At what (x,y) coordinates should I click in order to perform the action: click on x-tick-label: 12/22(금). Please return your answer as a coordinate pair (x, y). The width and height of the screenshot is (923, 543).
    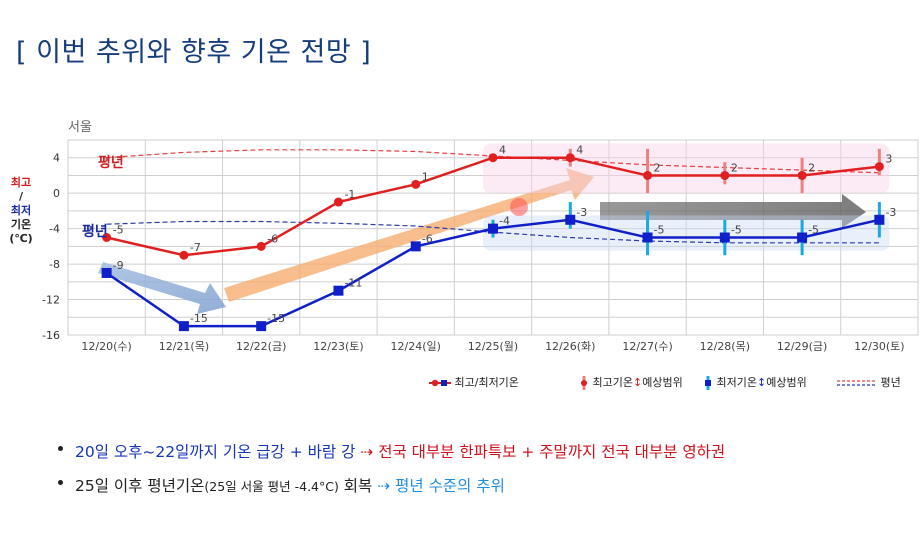
    Looking at the image, I should click on (261, 346).